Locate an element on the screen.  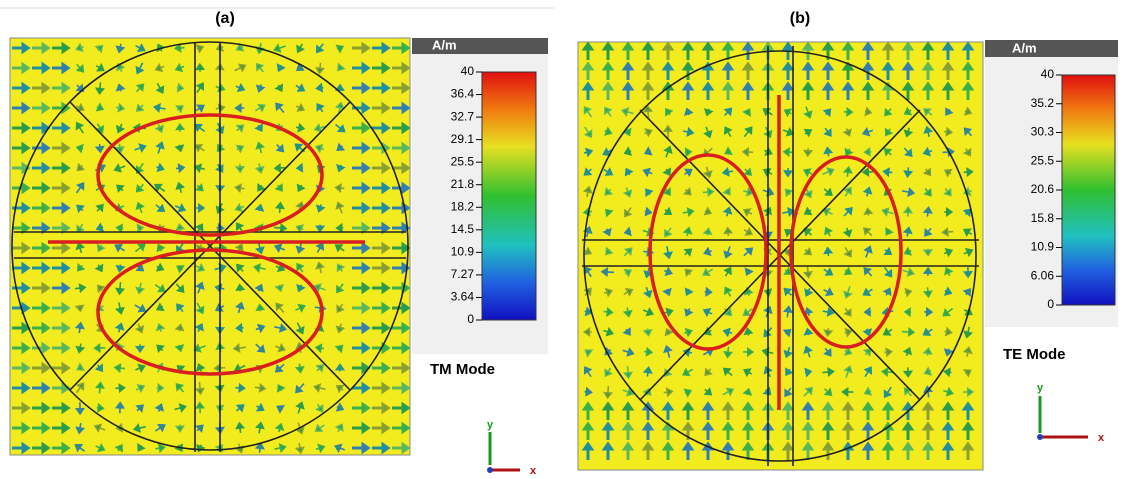
mode-label: TM Mode is located at coordinates (462, 369).